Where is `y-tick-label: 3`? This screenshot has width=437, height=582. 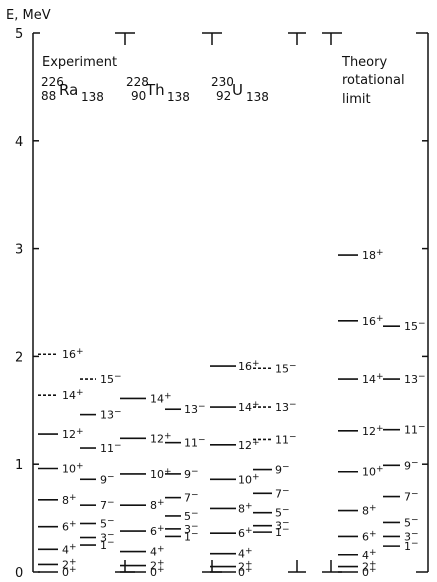 y-tick-label: 3 is located at coordinates (19, 250).